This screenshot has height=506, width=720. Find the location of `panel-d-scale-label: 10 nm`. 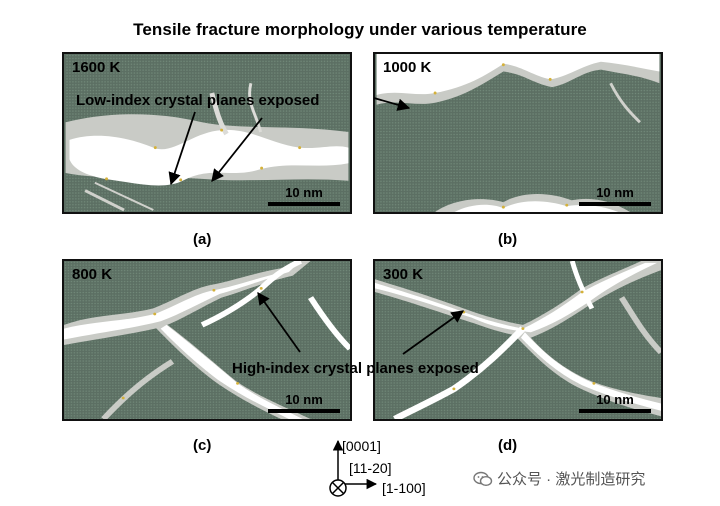

panel-d-scale-label: 10 nm is located at coordinates (615, 399).